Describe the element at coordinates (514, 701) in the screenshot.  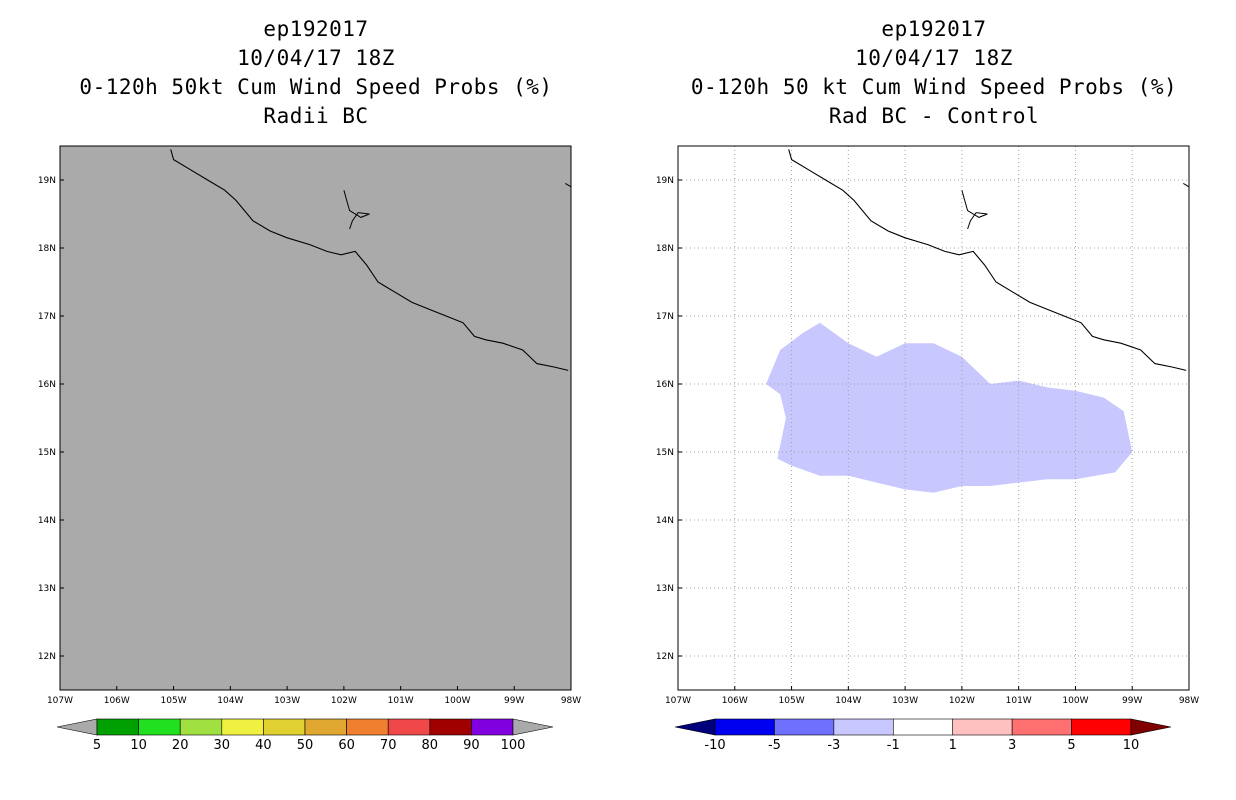
I see `left-xtick-label: 99W` at that location.